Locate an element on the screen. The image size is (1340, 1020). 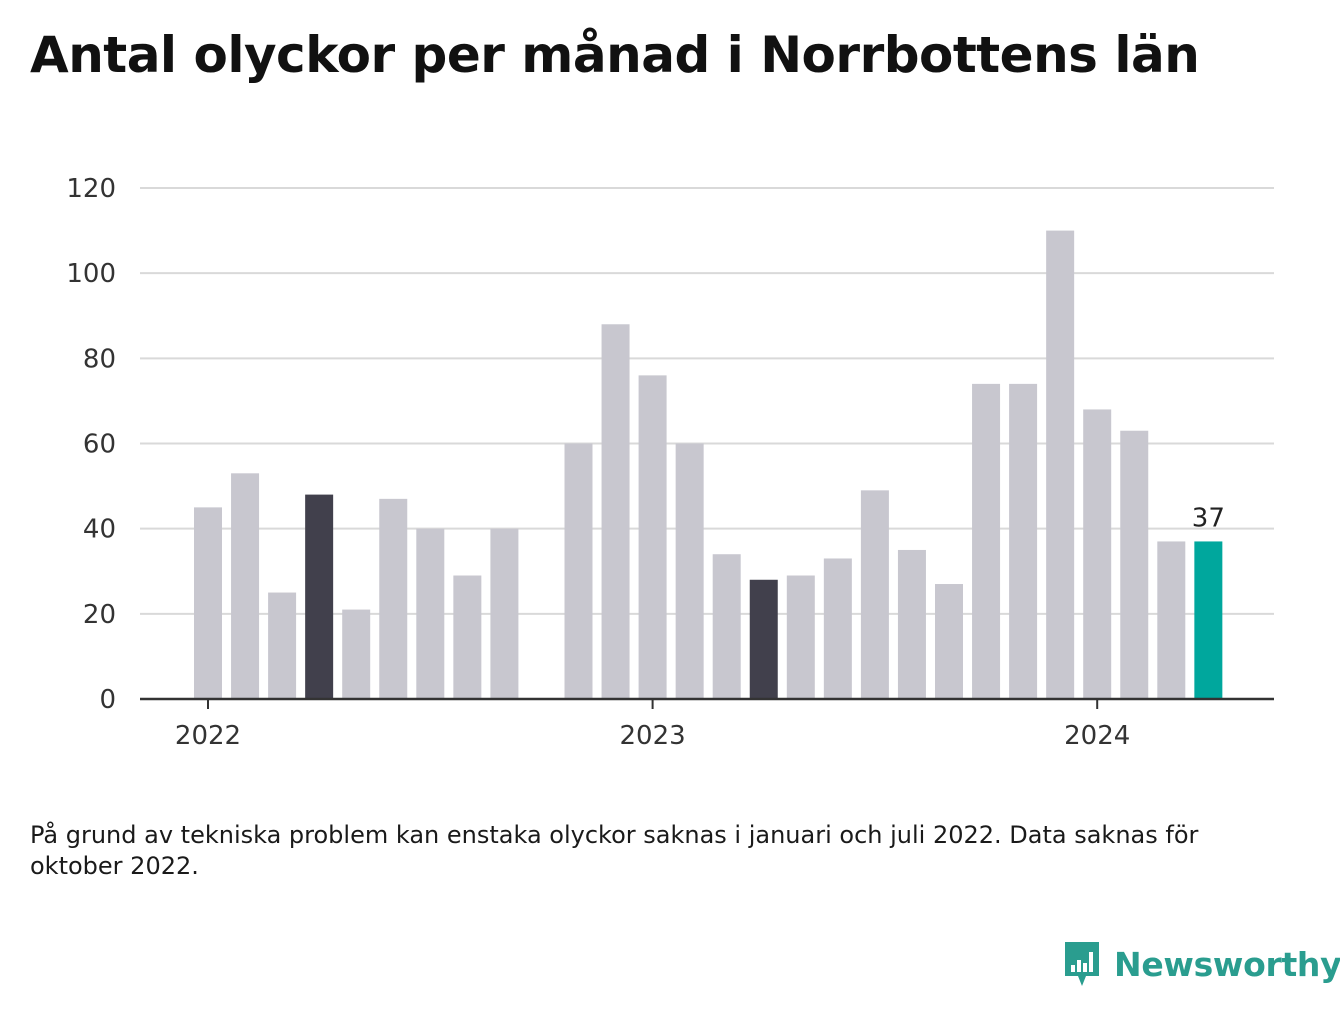
newsworthy-logo-icon is located at coordinates (1082, 964).